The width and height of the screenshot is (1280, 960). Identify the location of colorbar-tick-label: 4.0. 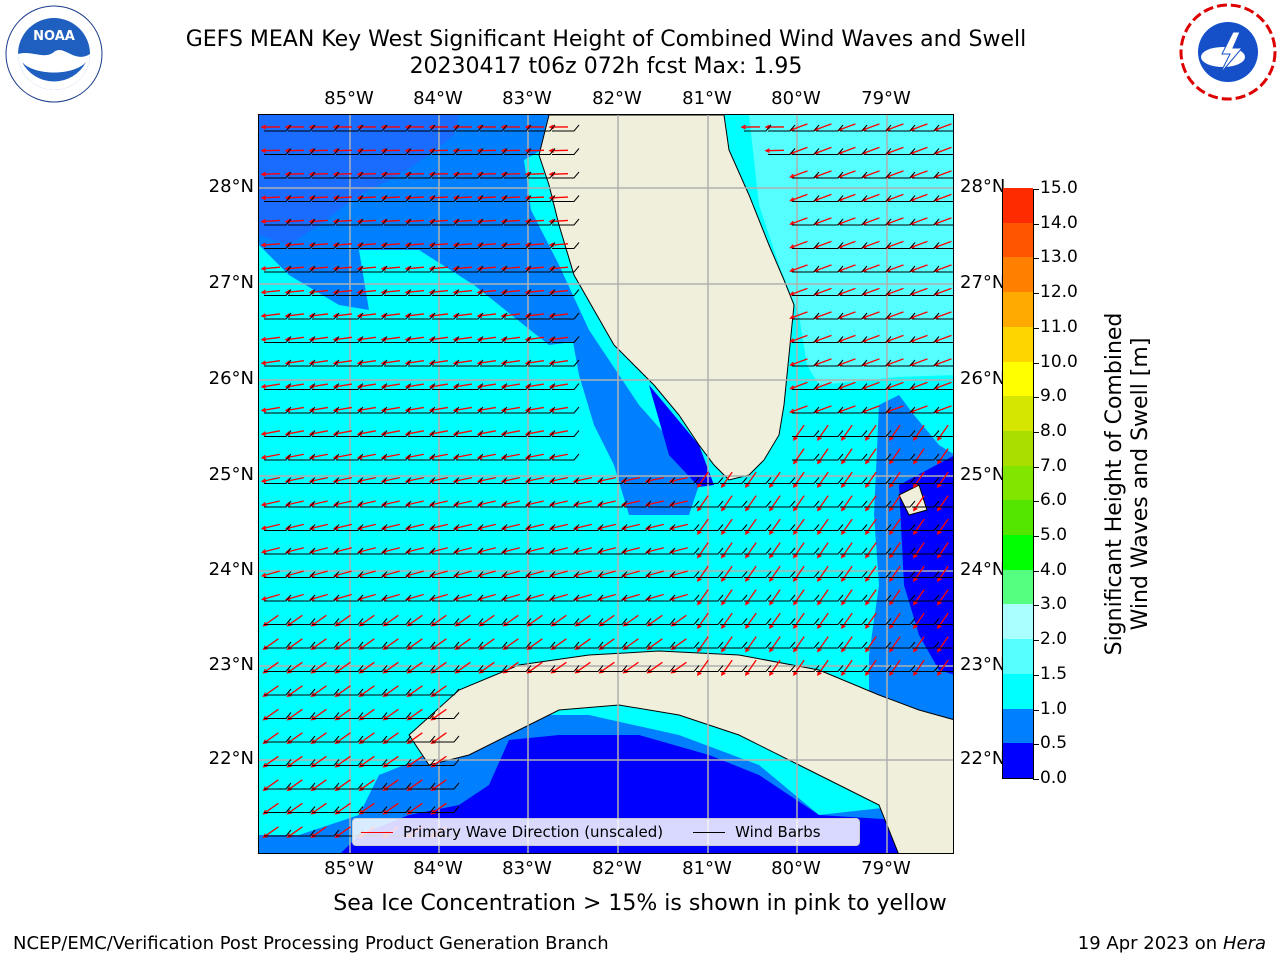
(1054, 569).